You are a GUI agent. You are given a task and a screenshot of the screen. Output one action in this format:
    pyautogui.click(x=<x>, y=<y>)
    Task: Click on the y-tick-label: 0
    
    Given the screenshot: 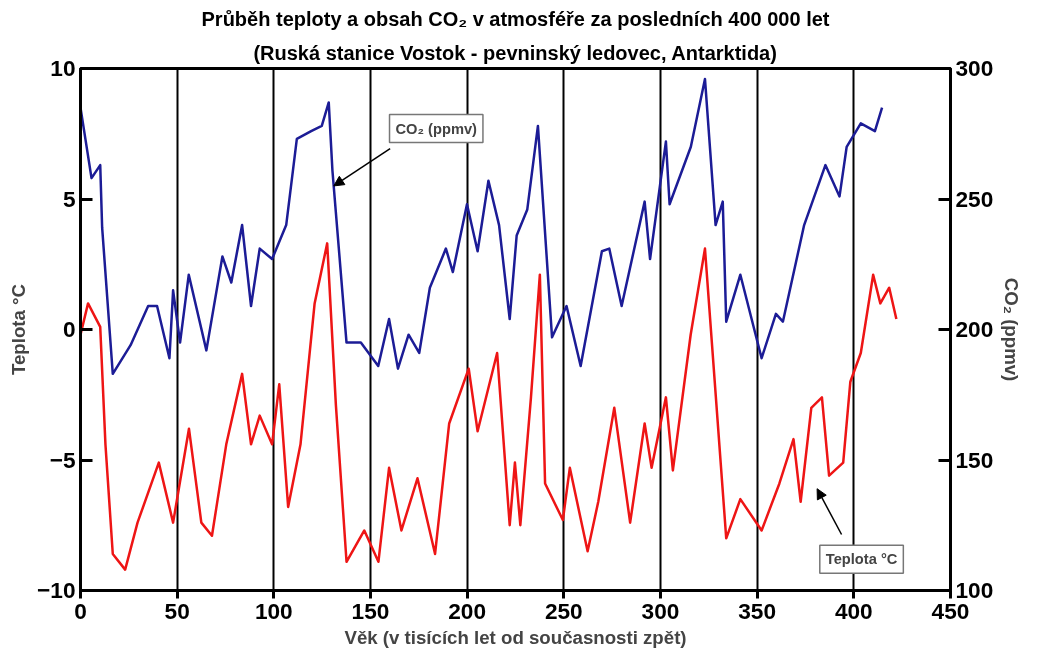 What is the action you would take?
    pyautogui.click(x=69, y=329)
    